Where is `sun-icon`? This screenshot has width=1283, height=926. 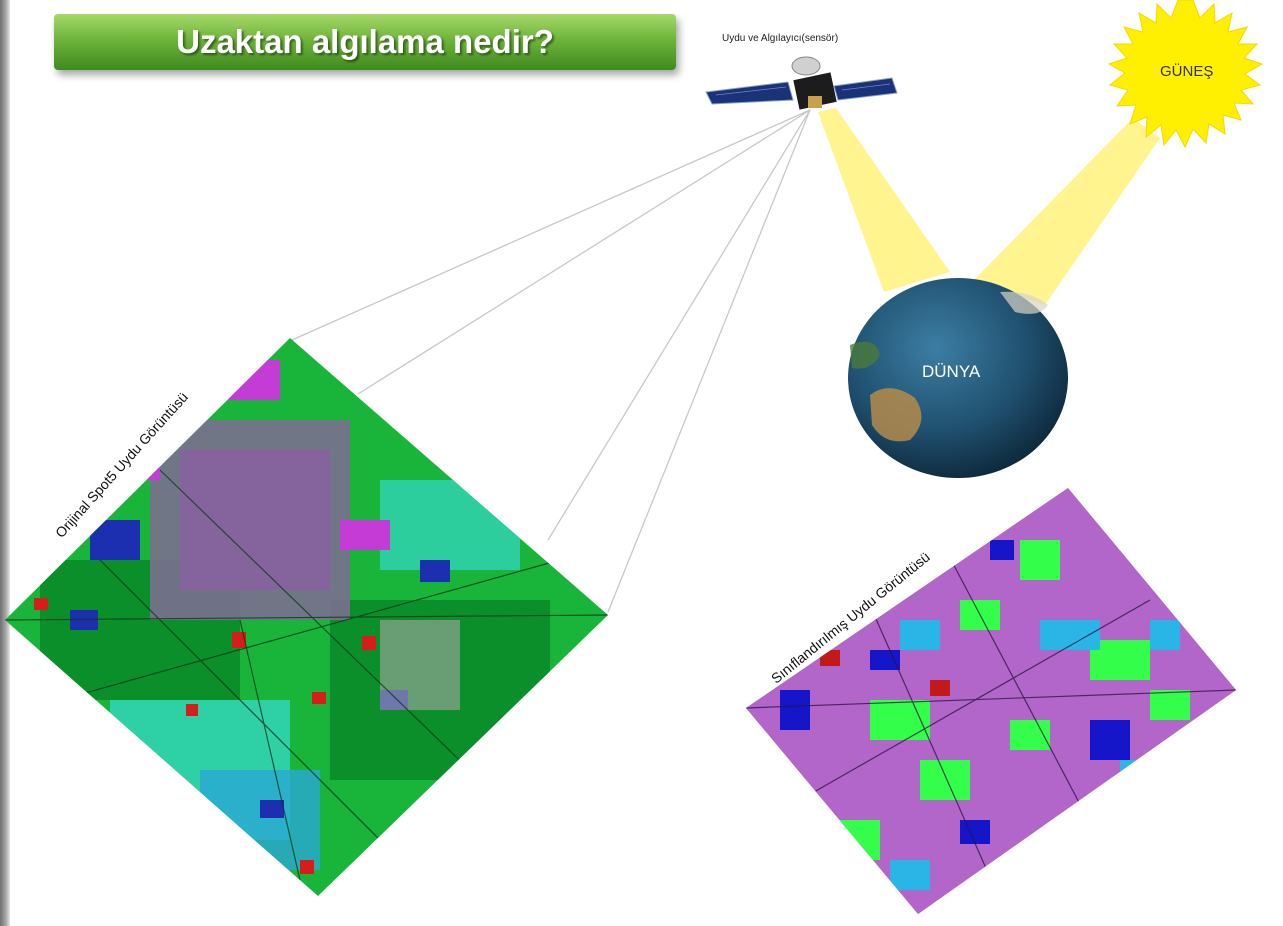 sun-icon is located at coordinates (1185, 74).